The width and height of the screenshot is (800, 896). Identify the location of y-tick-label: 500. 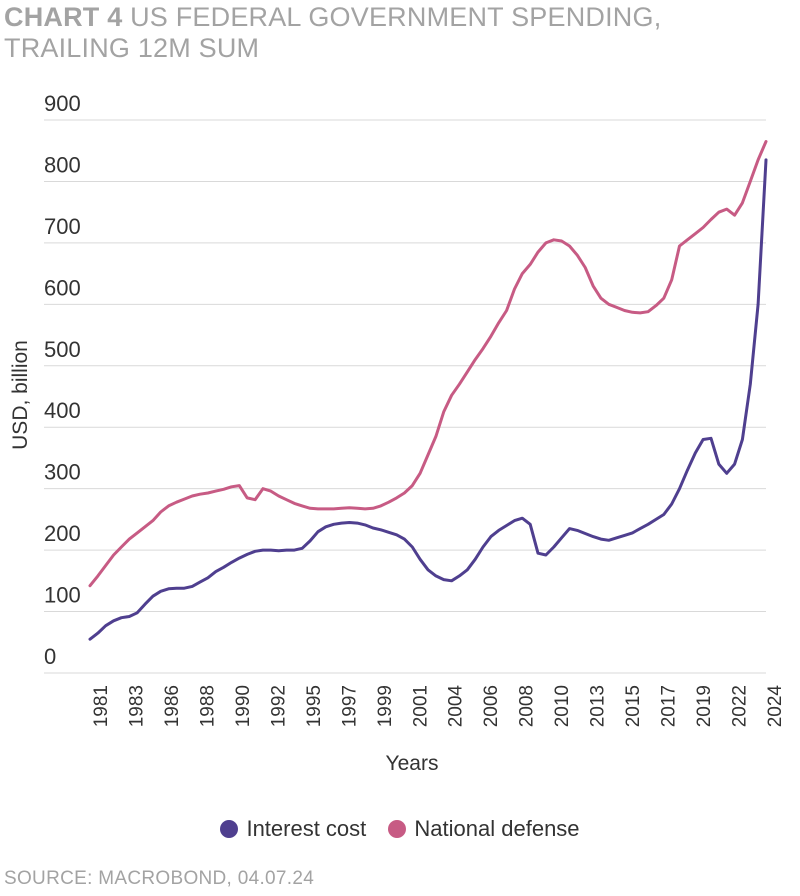
(62, 349).